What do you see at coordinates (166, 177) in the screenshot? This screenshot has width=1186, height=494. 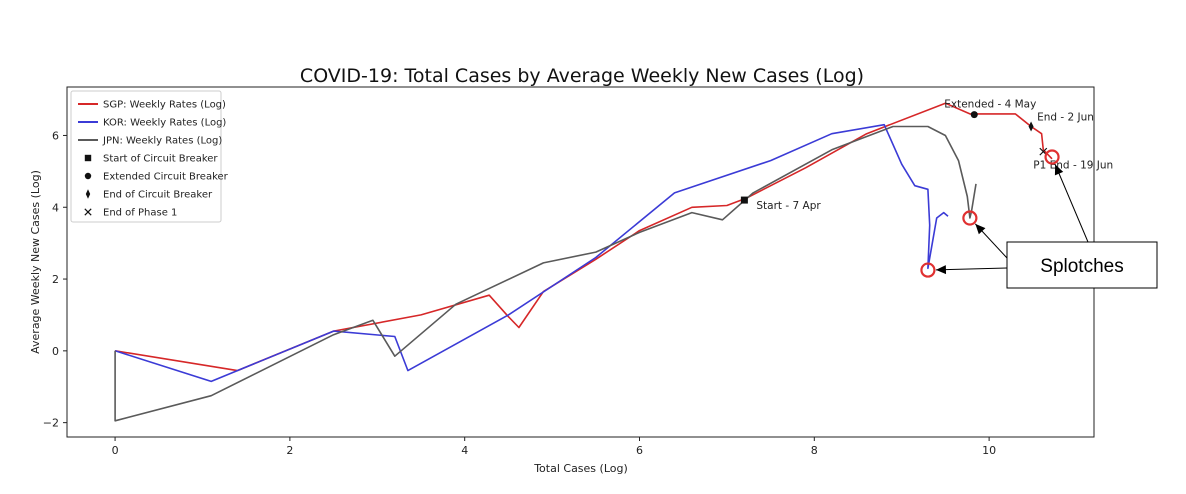 I see `legend-label-4: Extended Circuit Breaker` at bounding box center [166, 177].